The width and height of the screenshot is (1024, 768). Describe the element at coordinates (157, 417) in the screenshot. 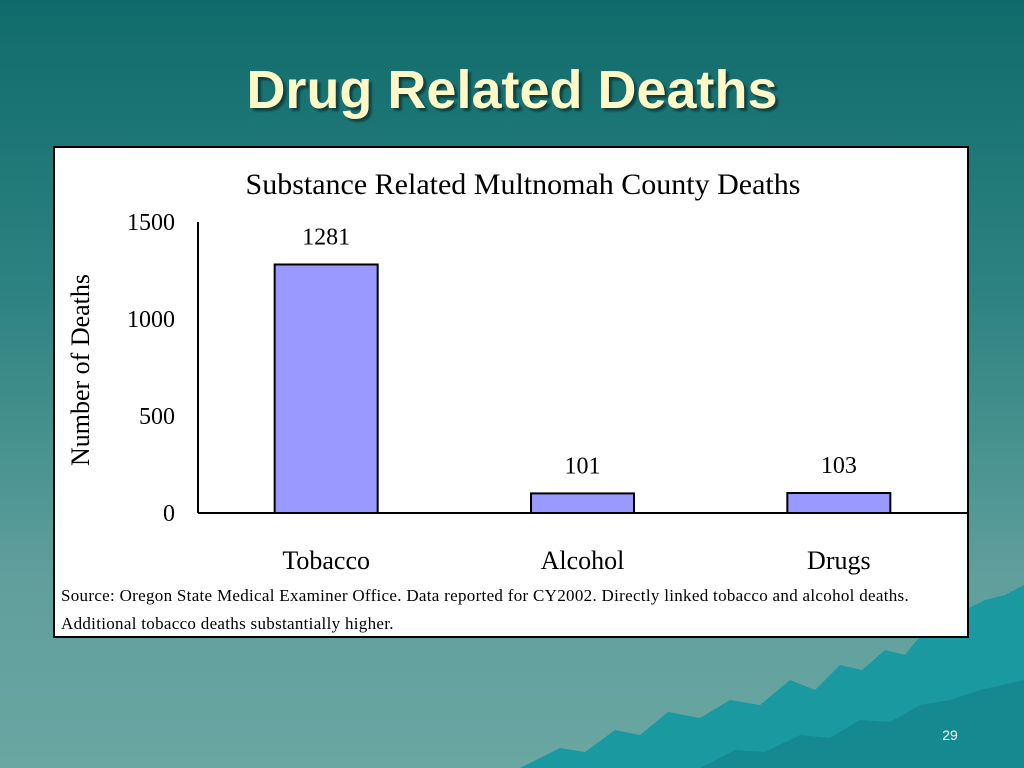

I see `y-tick-label: 500` at that location.